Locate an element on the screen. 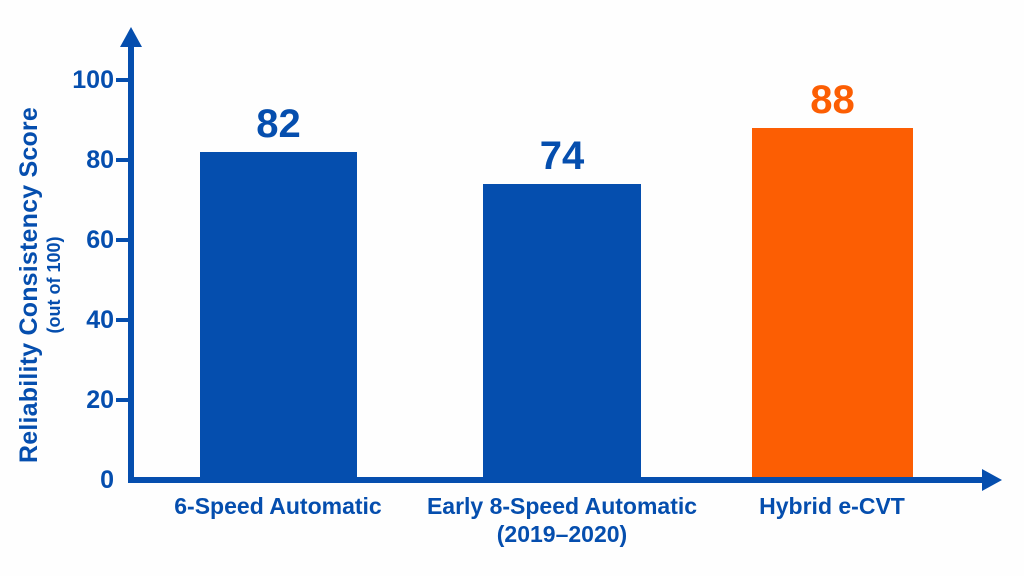  category-line: Hybrid e-CVT is located at coordinates (832, 506).